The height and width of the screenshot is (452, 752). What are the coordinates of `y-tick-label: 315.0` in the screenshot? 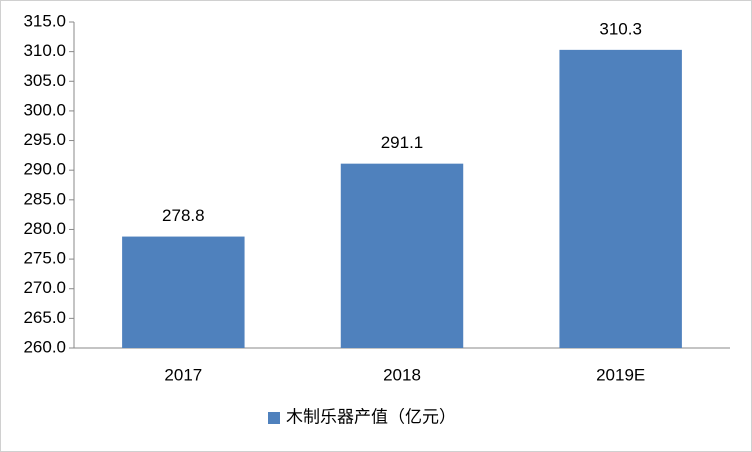 It's located at (44, 20).